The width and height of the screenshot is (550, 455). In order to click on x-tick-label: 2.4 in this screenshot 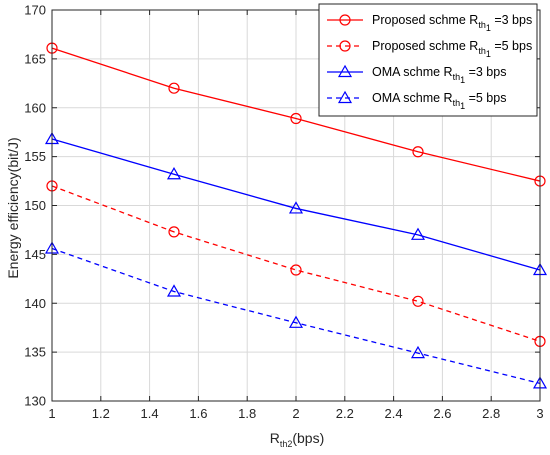, I will do `click(394, 413)`.